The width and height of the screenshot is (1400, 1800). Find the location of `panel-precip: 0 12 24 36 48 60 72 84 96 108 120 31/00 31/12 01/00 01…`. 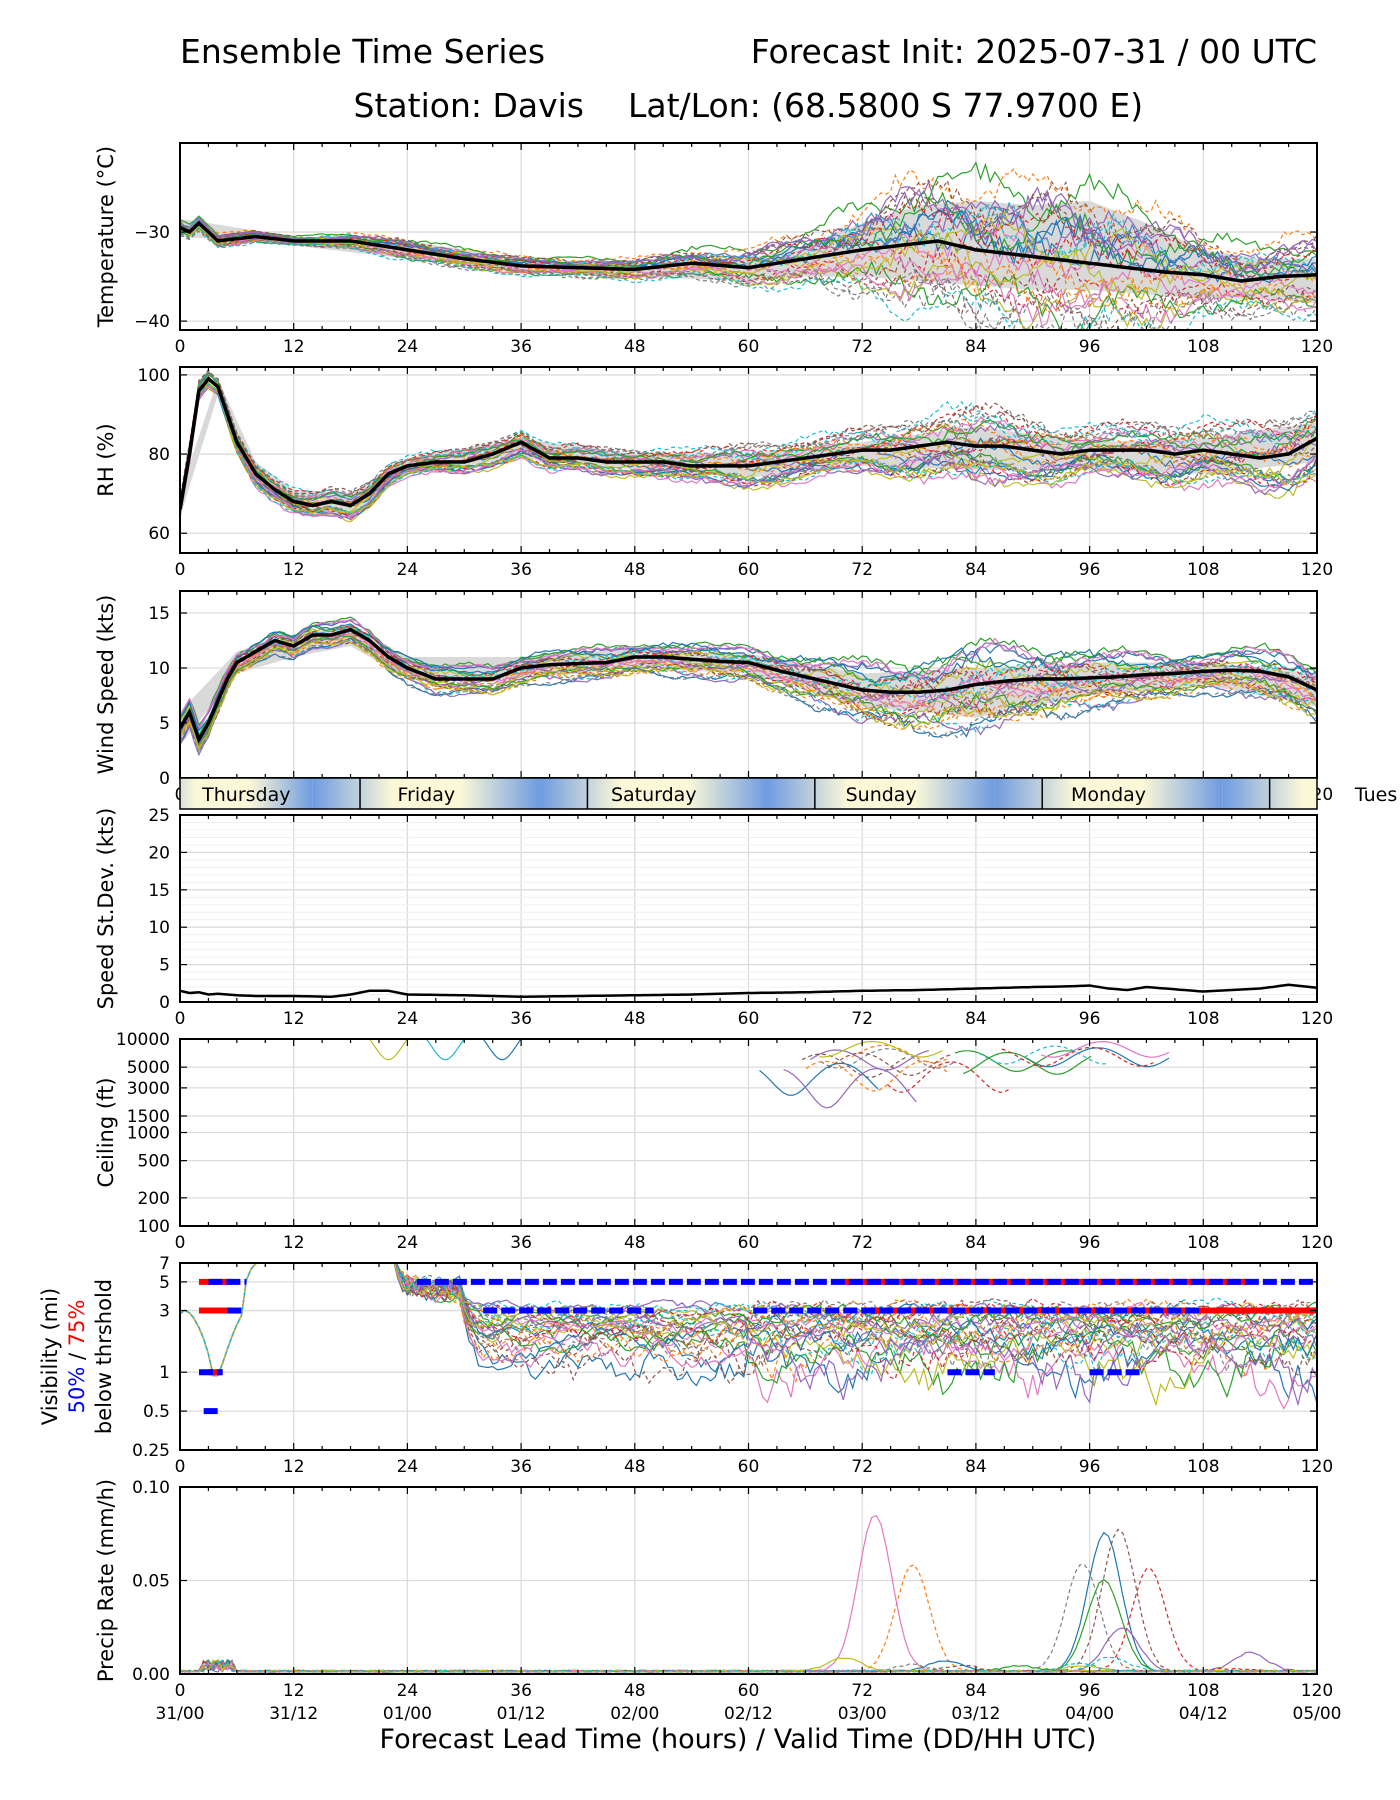

panel-precip: 0 12 24 36 48 60 72 84 96 108 120 31/00 31/12 01/00 01… is located at coordinates (718, 1601).